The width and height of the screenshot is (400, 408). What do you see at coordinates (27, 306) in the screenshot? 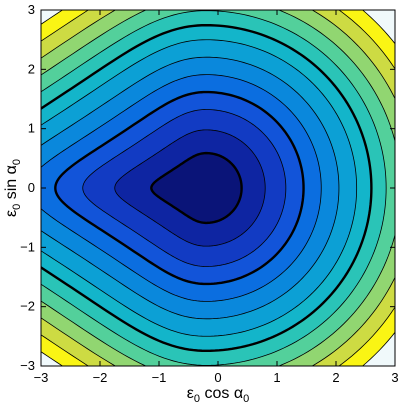
I see `y-tick-label: −2` at bounding box center [27, 306].